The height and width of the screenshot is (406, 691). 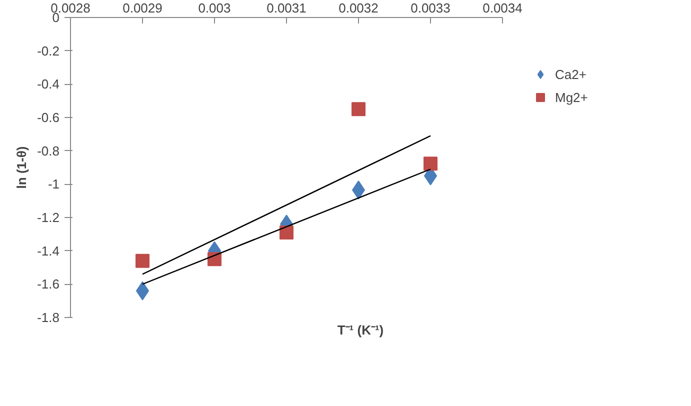 What do you see at coordinates (48, 117) in the screenshot?
I see `y-tick-label: -0.6` at bounding box center [48, 117].